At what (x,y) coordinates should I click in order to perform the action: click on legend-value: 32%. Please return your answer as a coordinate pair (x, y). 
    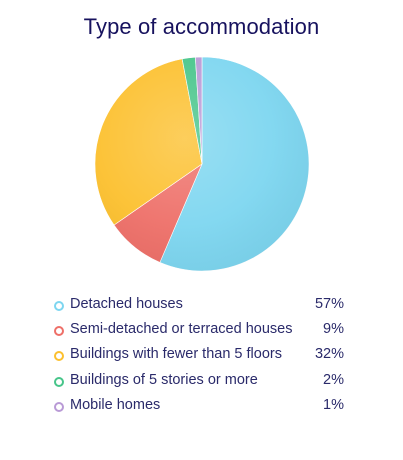
    Looking at the image, I should click on (329, 354).